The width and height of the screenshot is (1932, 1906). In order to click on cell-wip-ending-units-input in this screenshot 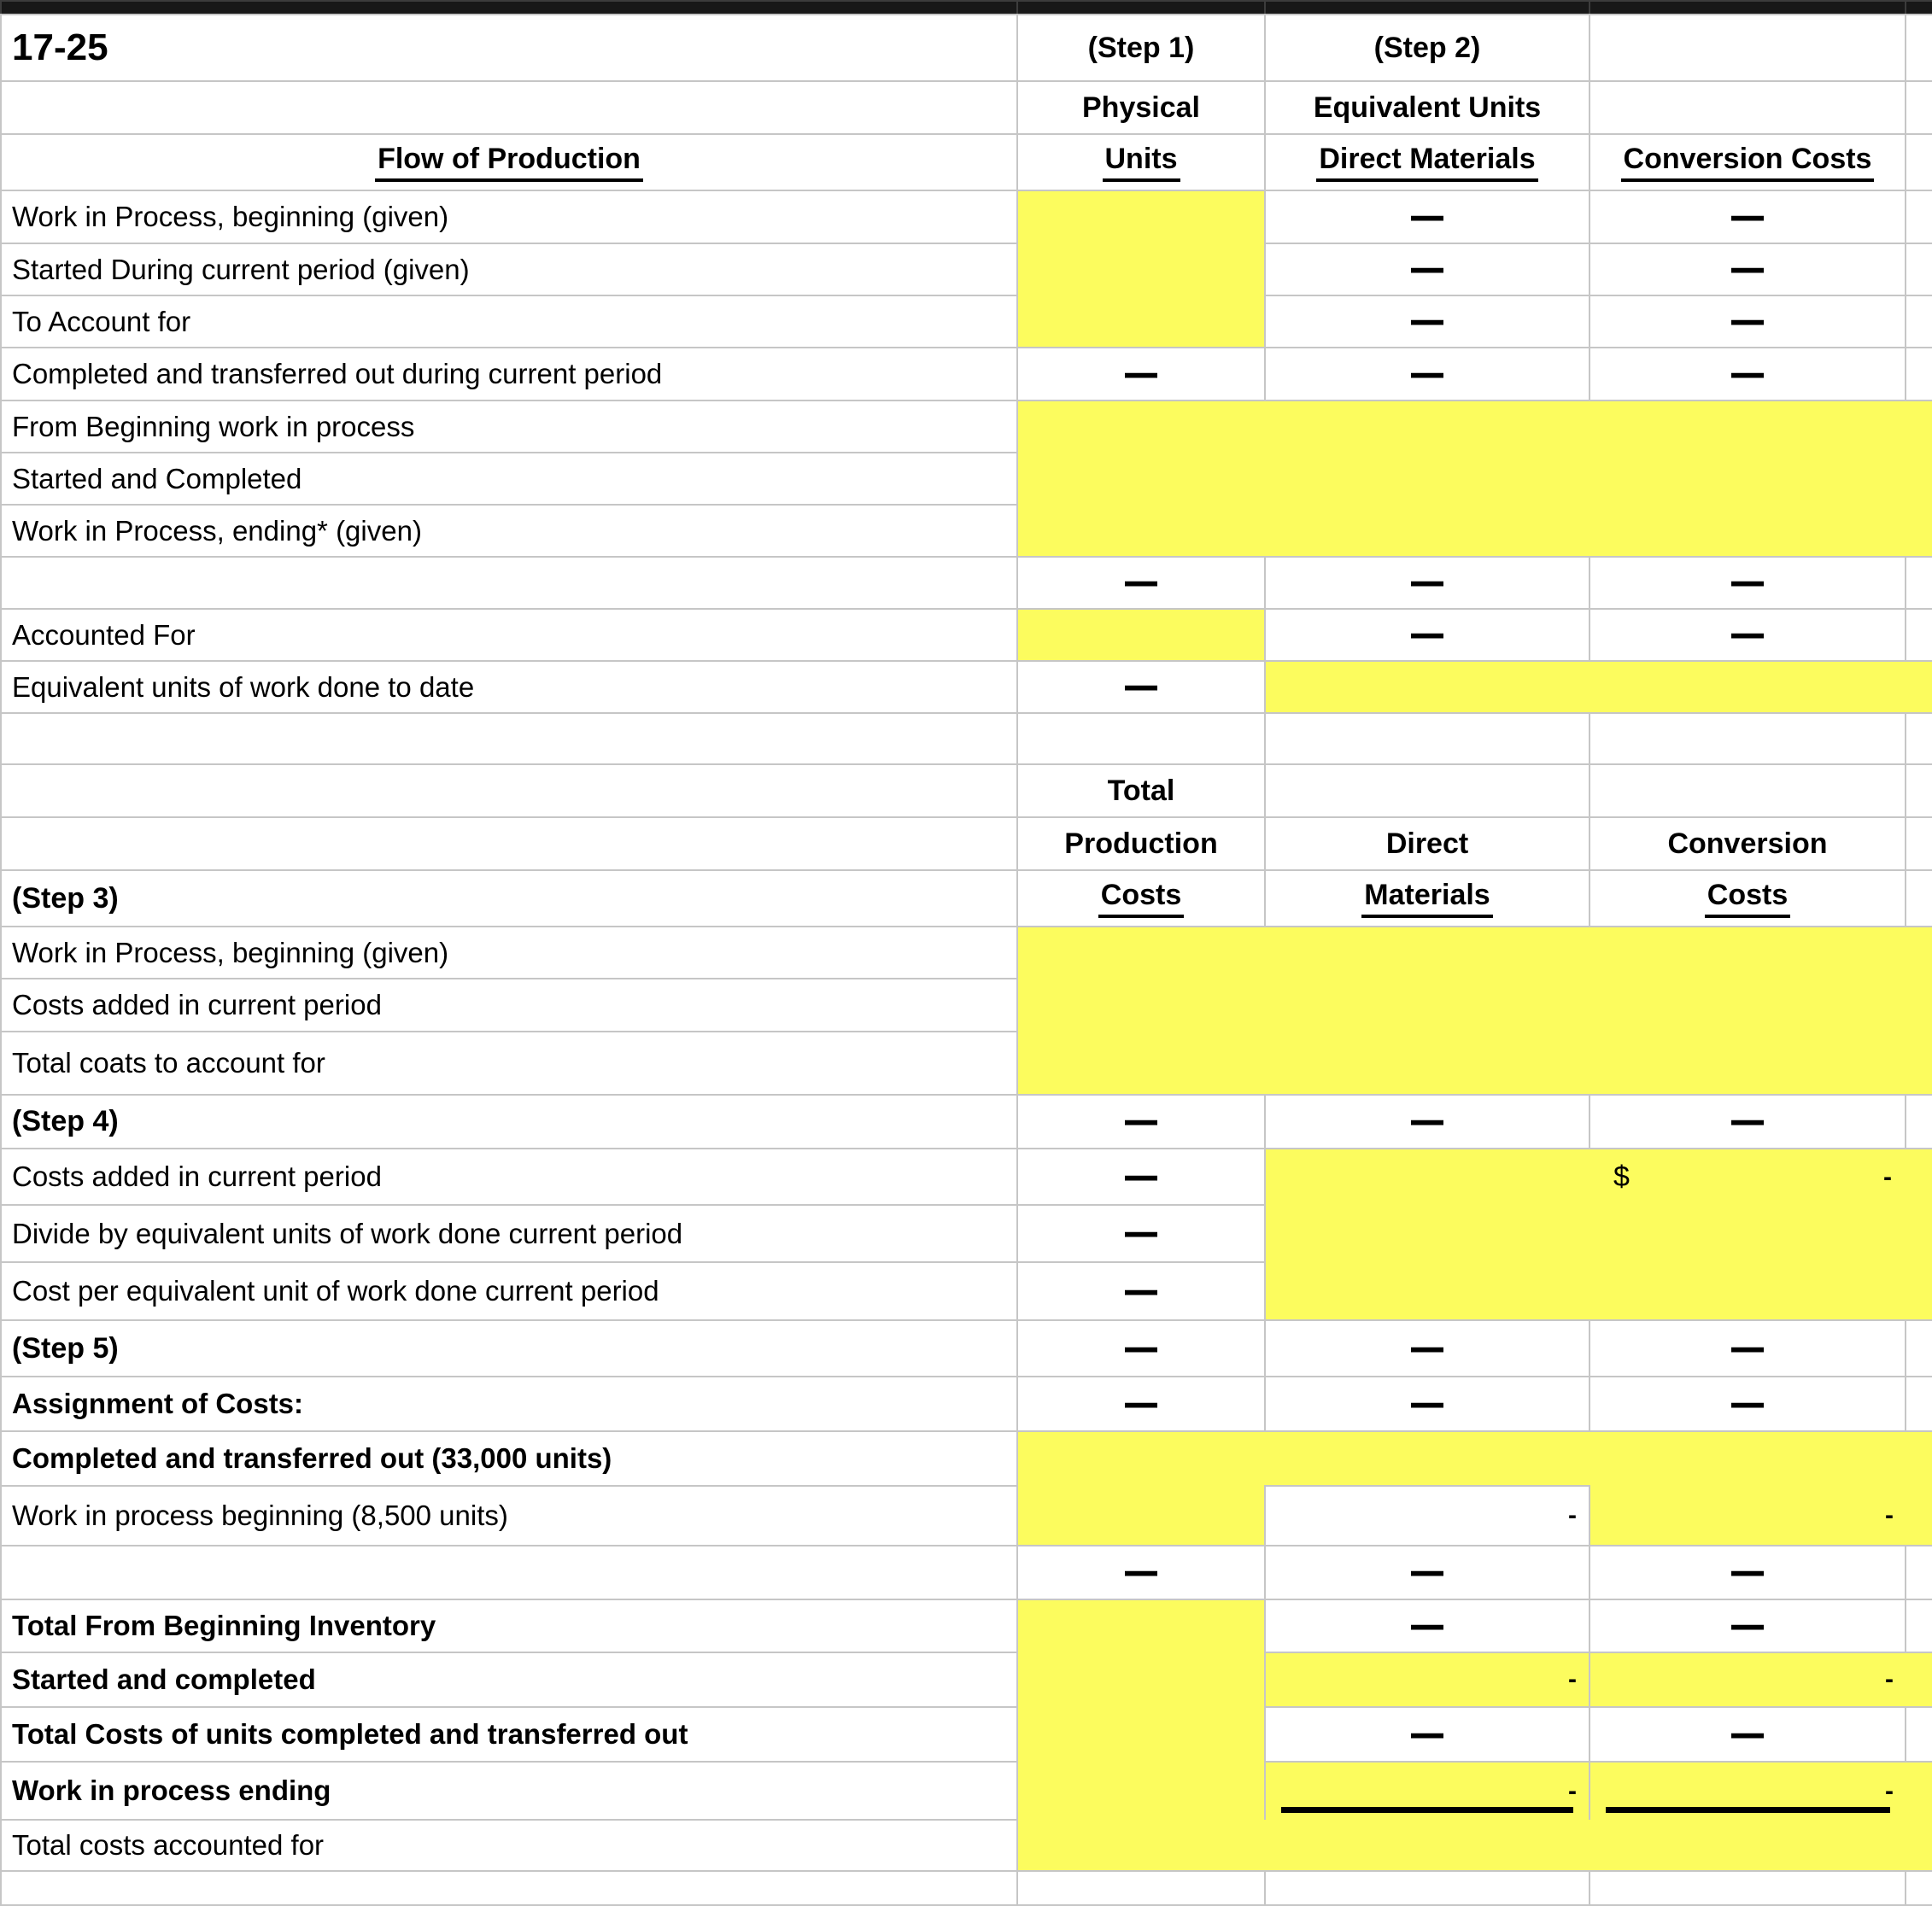, I will do `click(1140, 531)`.